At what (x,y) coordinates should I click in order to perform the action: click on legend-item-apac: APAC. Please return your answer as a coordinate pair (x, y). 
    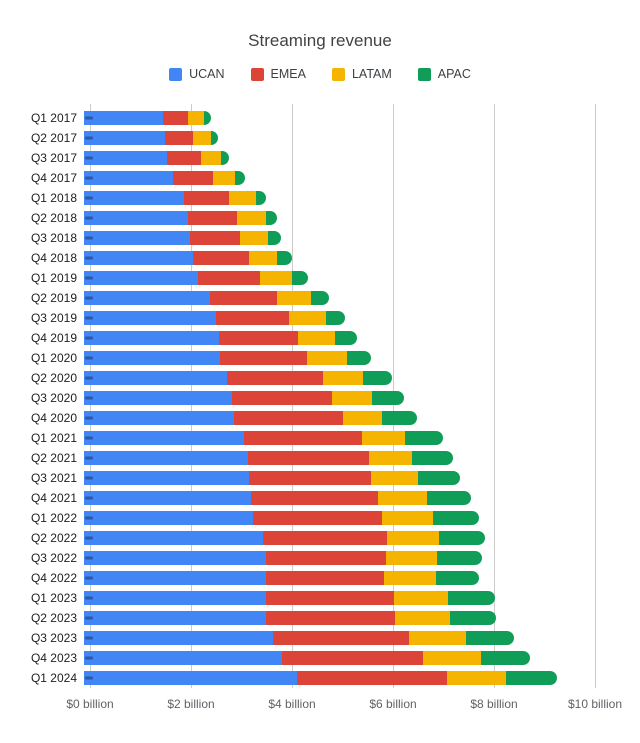
    Looking at the image, I should click on (444, 74).